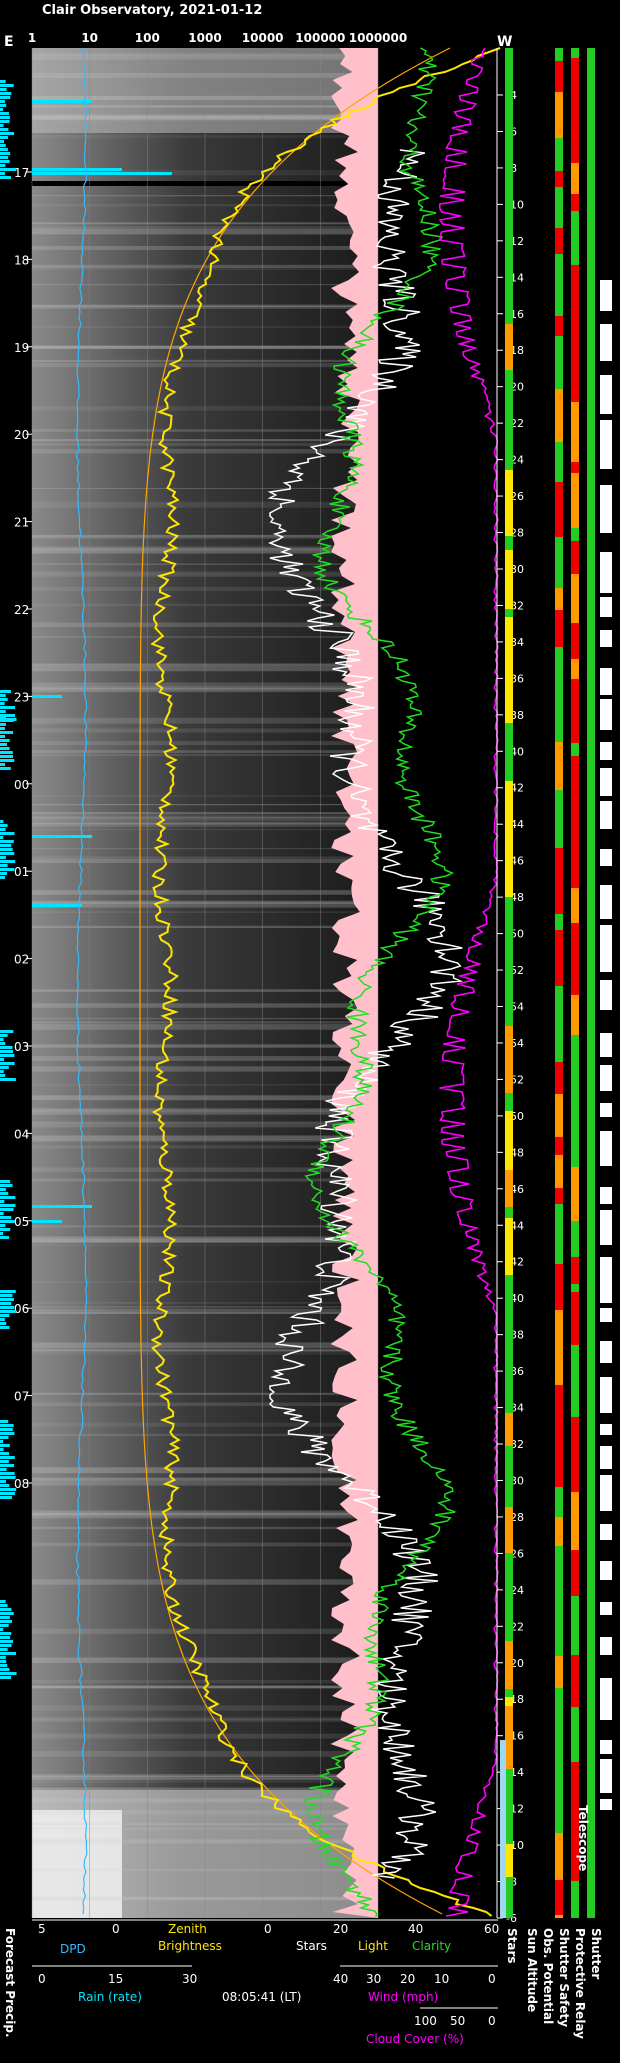  What do you see at coordinates (503, 1829) in the screenshot?
I see `light-blue-band` at bounding box center [503, 1829].